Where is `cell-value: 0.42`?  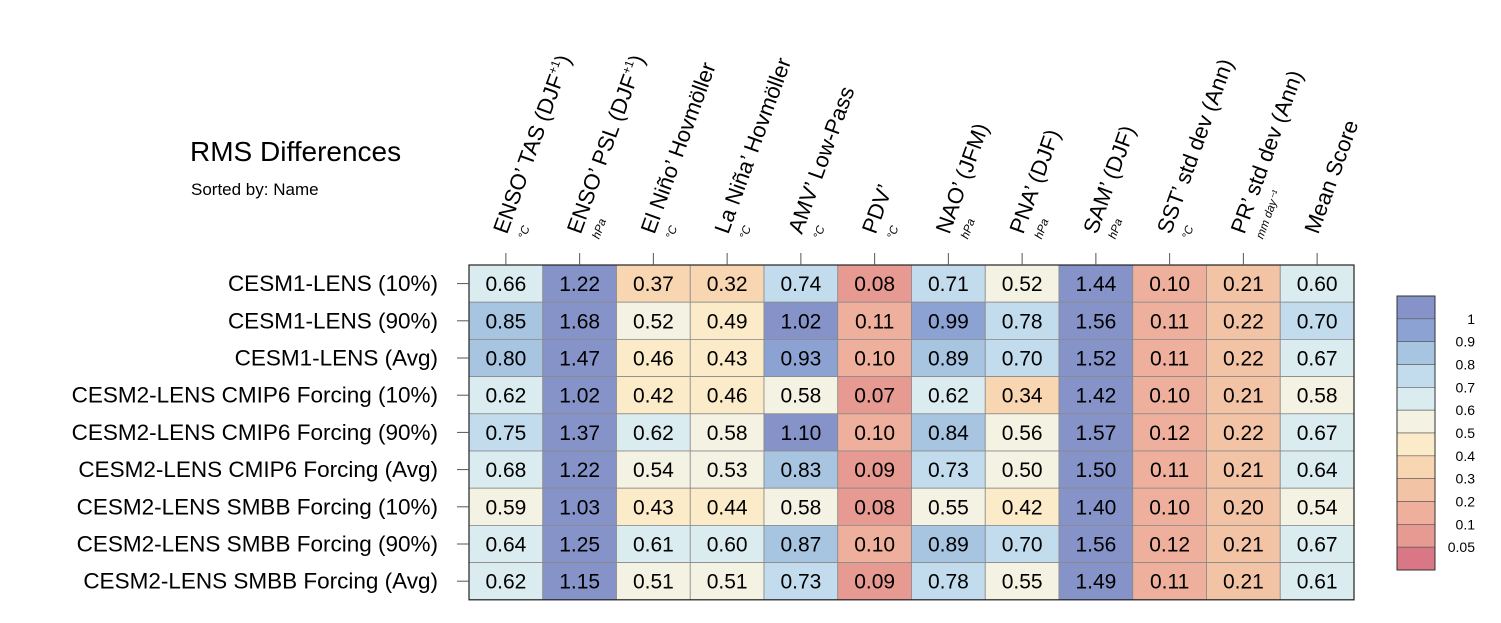
cell-value: 0.42 is located at coordinates (653, 396).